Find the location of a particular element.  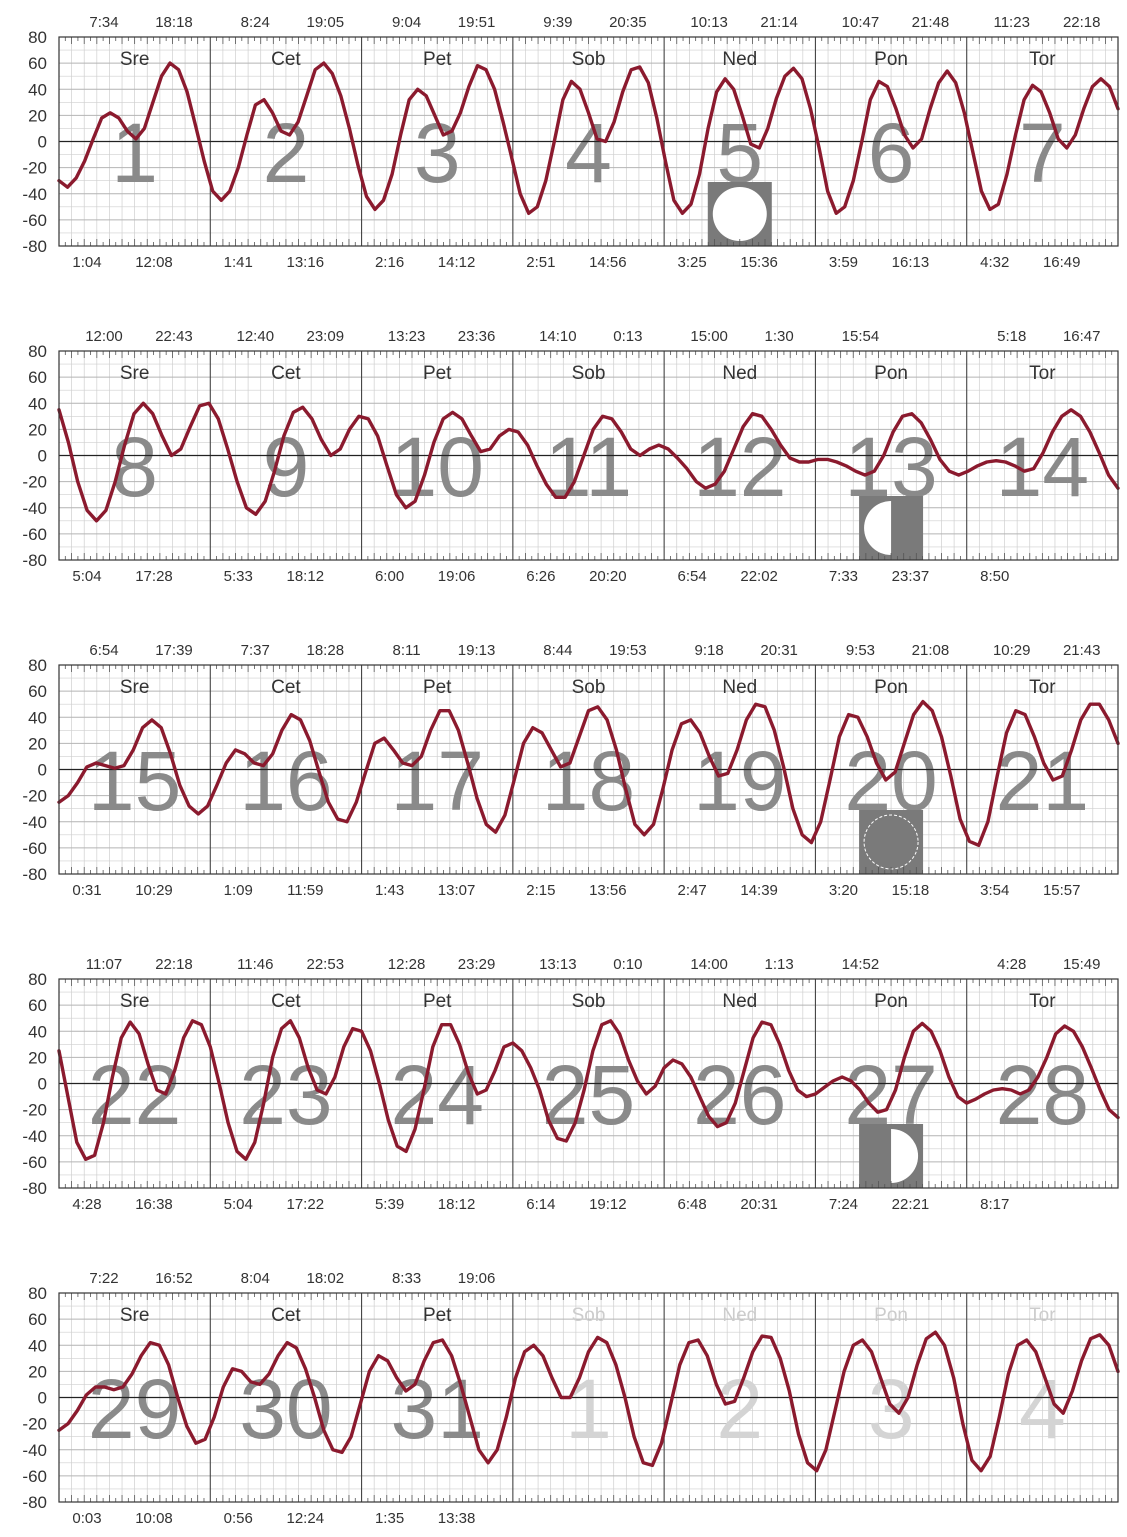

day-number: 2 is located at coordinates (739, 1409).